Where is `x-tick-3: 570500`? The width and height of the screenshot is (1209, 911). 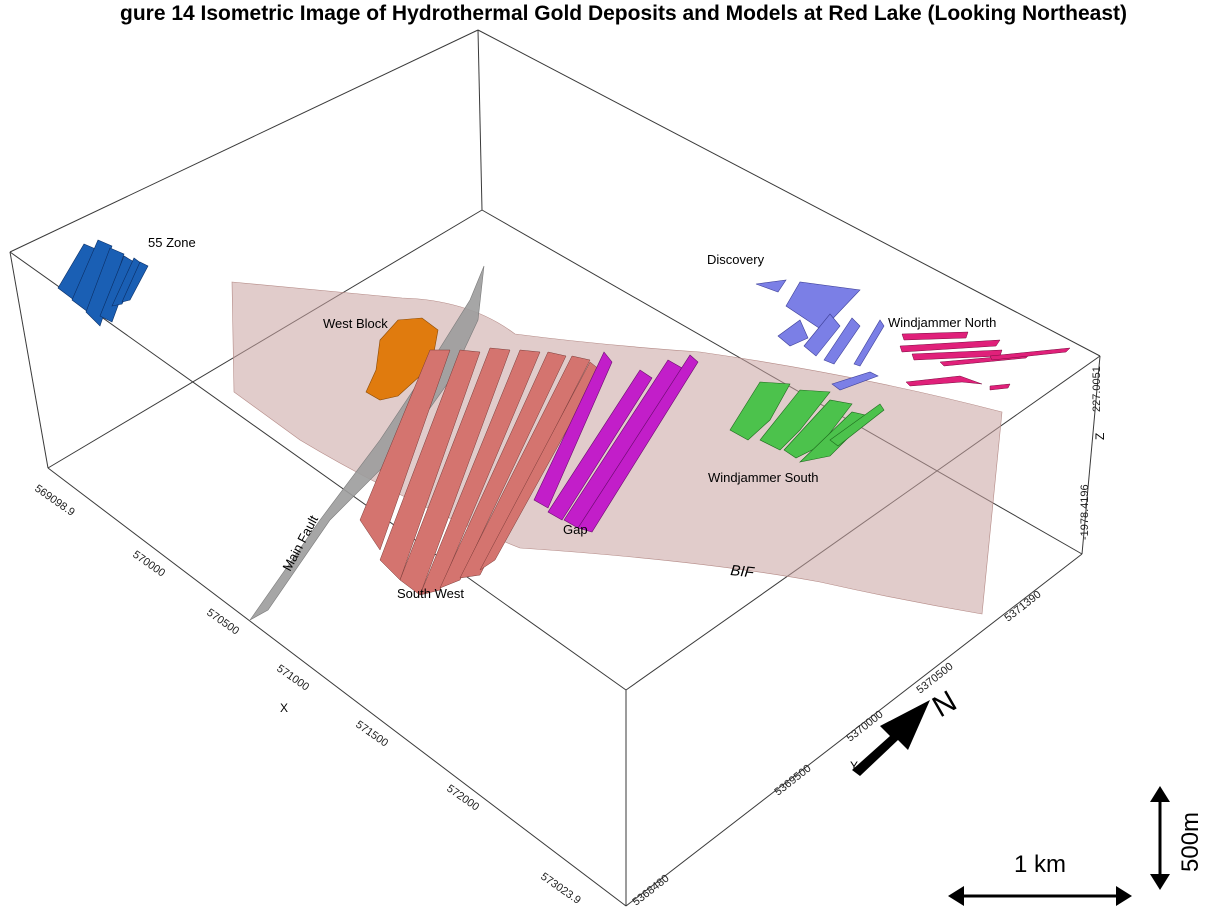 x-tick-3: 570500 is located at coordinates (222, 622).